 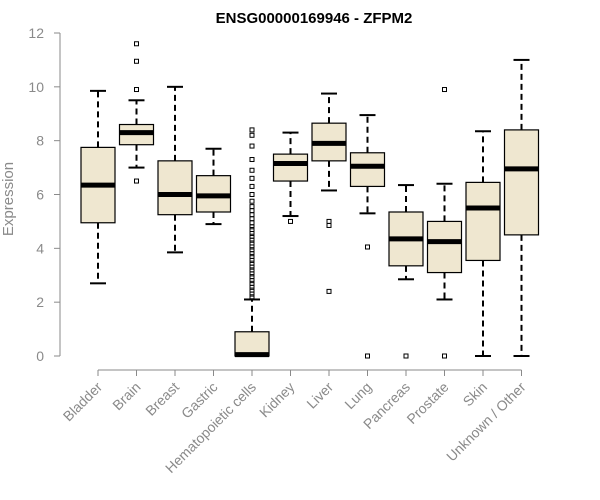 I want to click on chart-title: ENSG00000169946 - ZFPM2, so click(x=314, y=18).